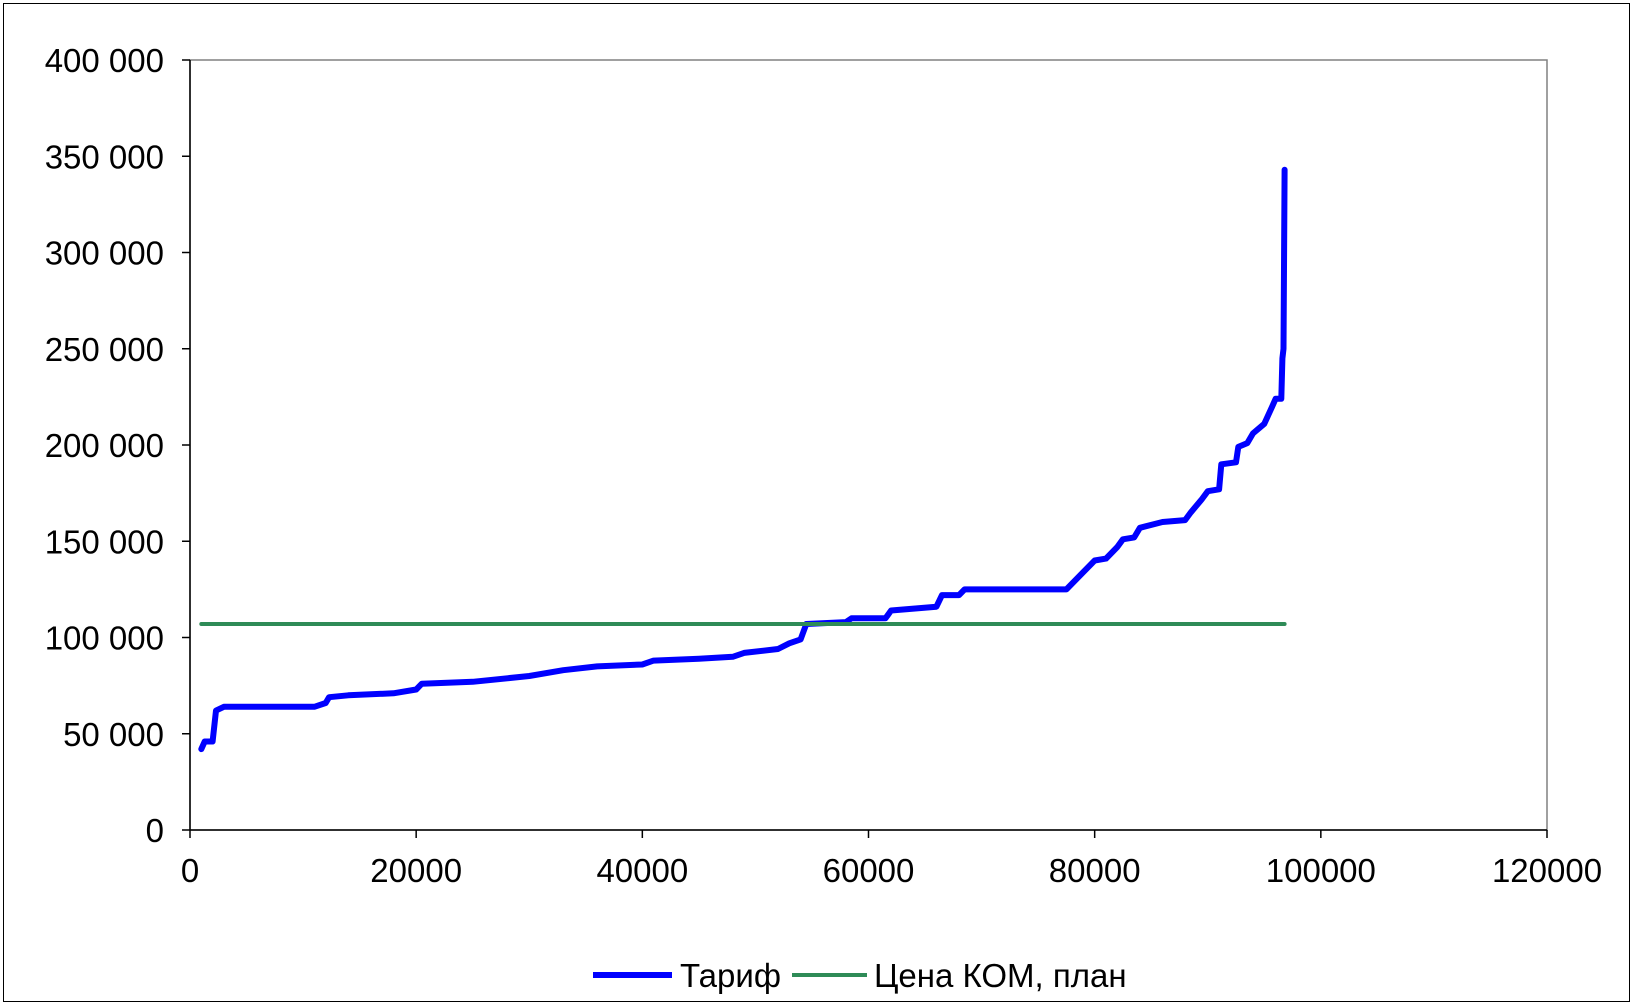 This screenshot has width=1633, height=1005. I want to click on y-tick-label: 300 000, so click(104, 253).